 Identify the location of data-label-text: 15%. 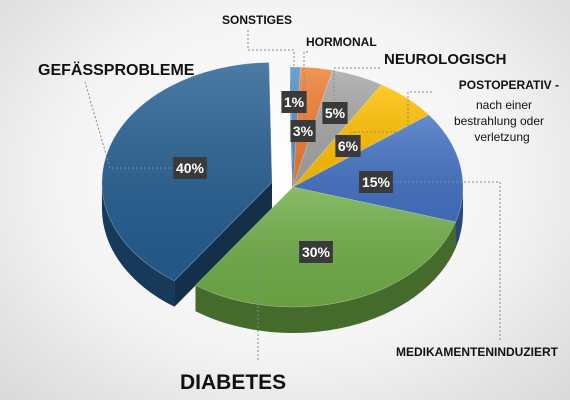
(376, 182).